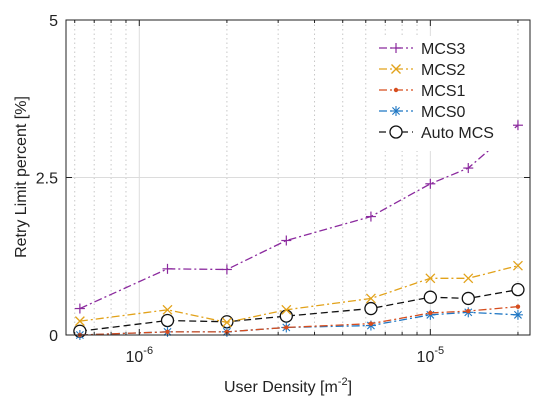  I want to click on legend-item-mcs2: MCS2, so click(422, 70).